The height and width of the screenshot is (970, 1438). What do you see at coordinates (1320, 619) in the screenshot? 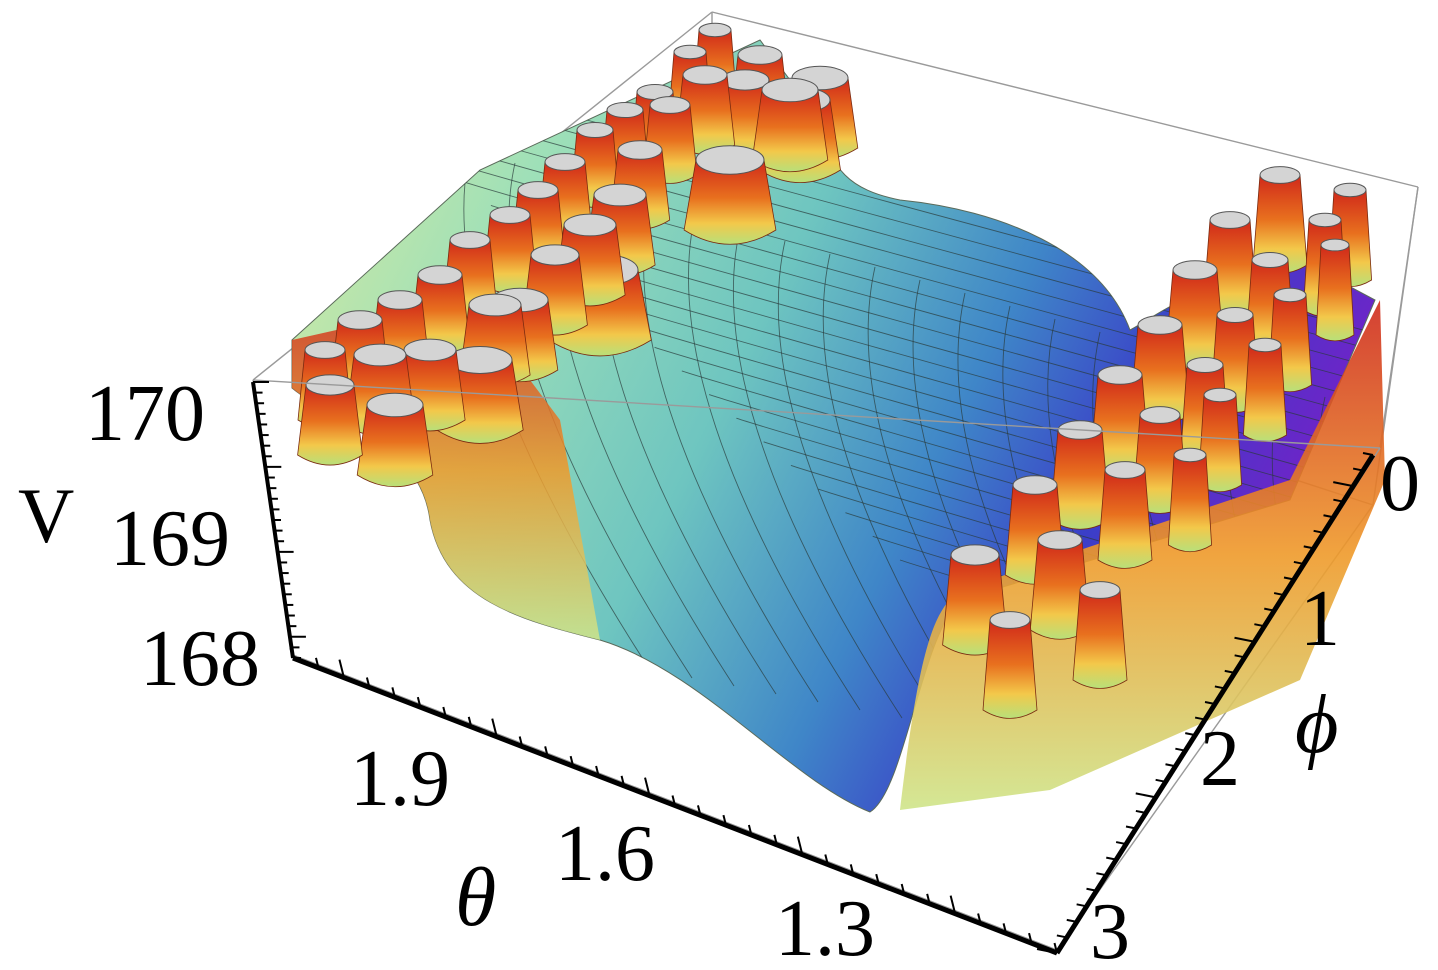
I see `y-tick-label: 1` at bounding box center [1320, 619].